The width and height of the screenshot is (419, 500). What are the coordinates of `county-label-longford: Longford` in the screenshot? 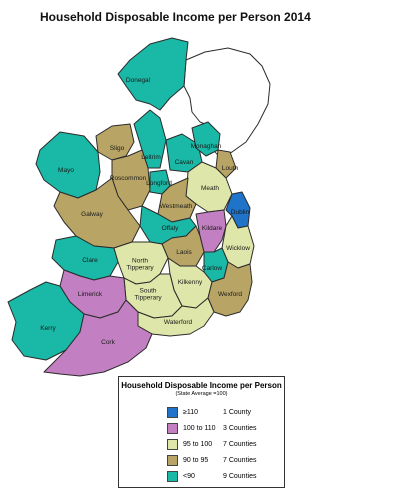 It's located at (159, 183).